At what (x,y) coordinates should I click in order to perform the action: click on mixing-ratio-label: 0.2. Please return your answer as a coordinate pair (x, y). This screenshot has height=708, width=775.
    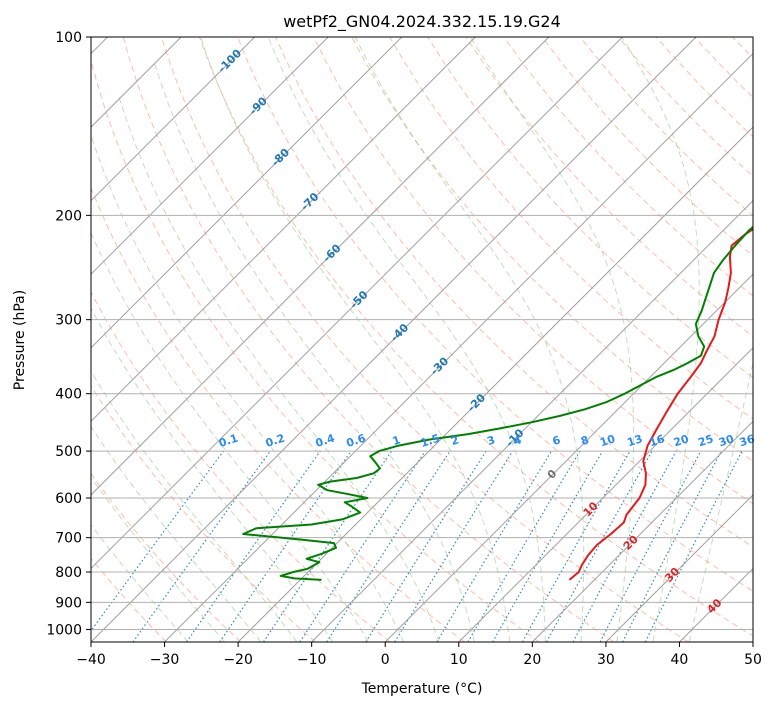
    Looking at the image, I should click on (275, 441).